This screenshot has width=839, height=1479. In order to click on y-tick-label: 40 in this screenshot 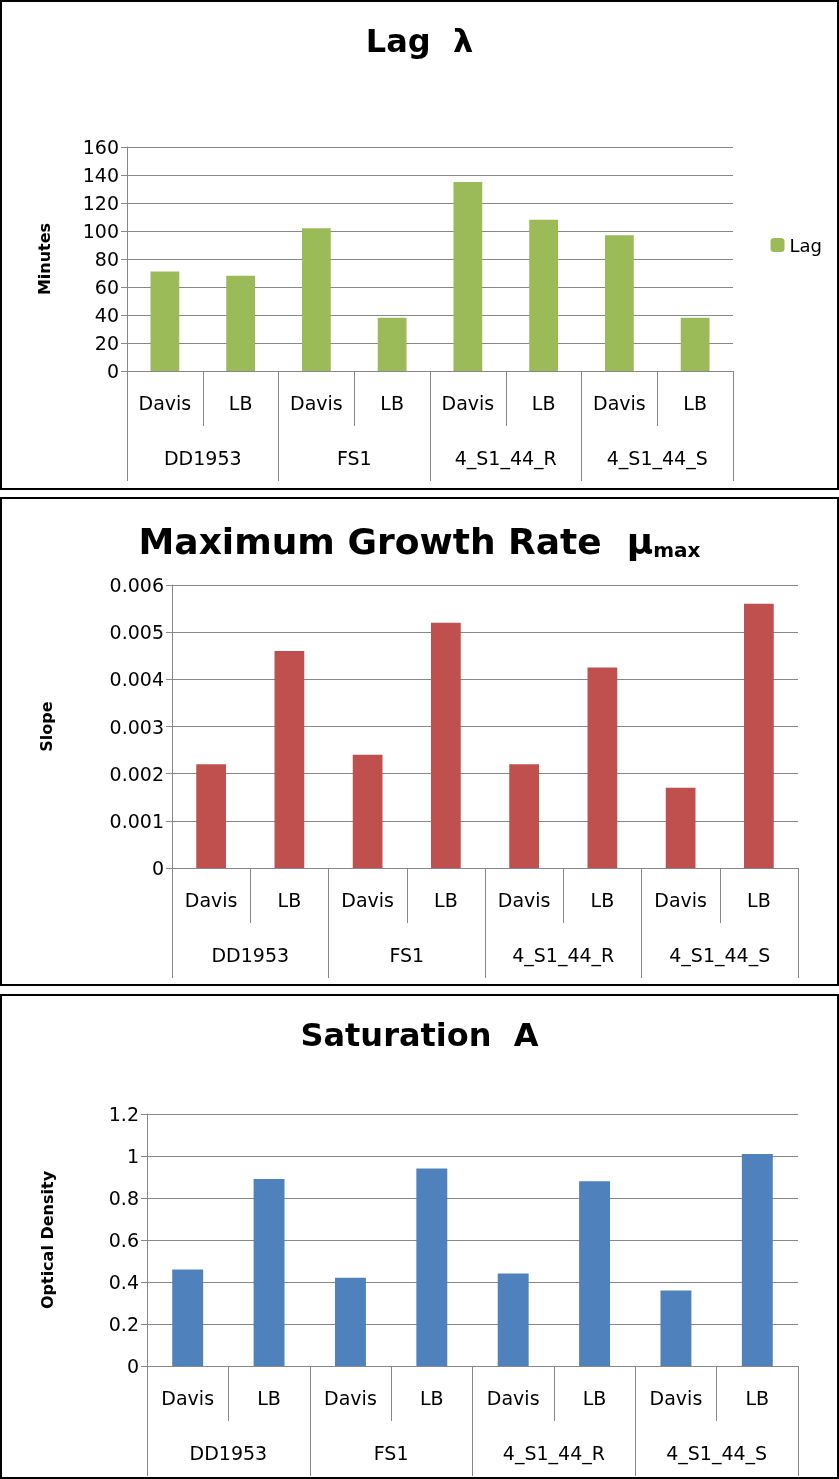, I will do `click(106, 315)`.